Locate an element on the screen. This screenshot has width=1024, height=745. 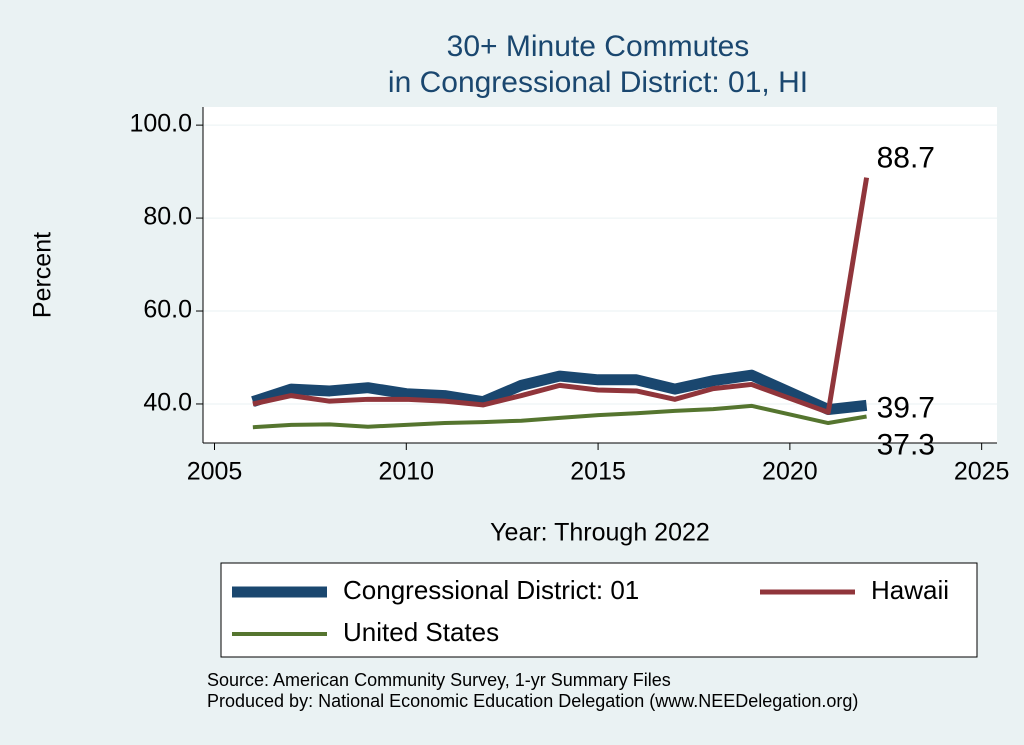
value-label: 88.7 is located at coordinates (906, 158).